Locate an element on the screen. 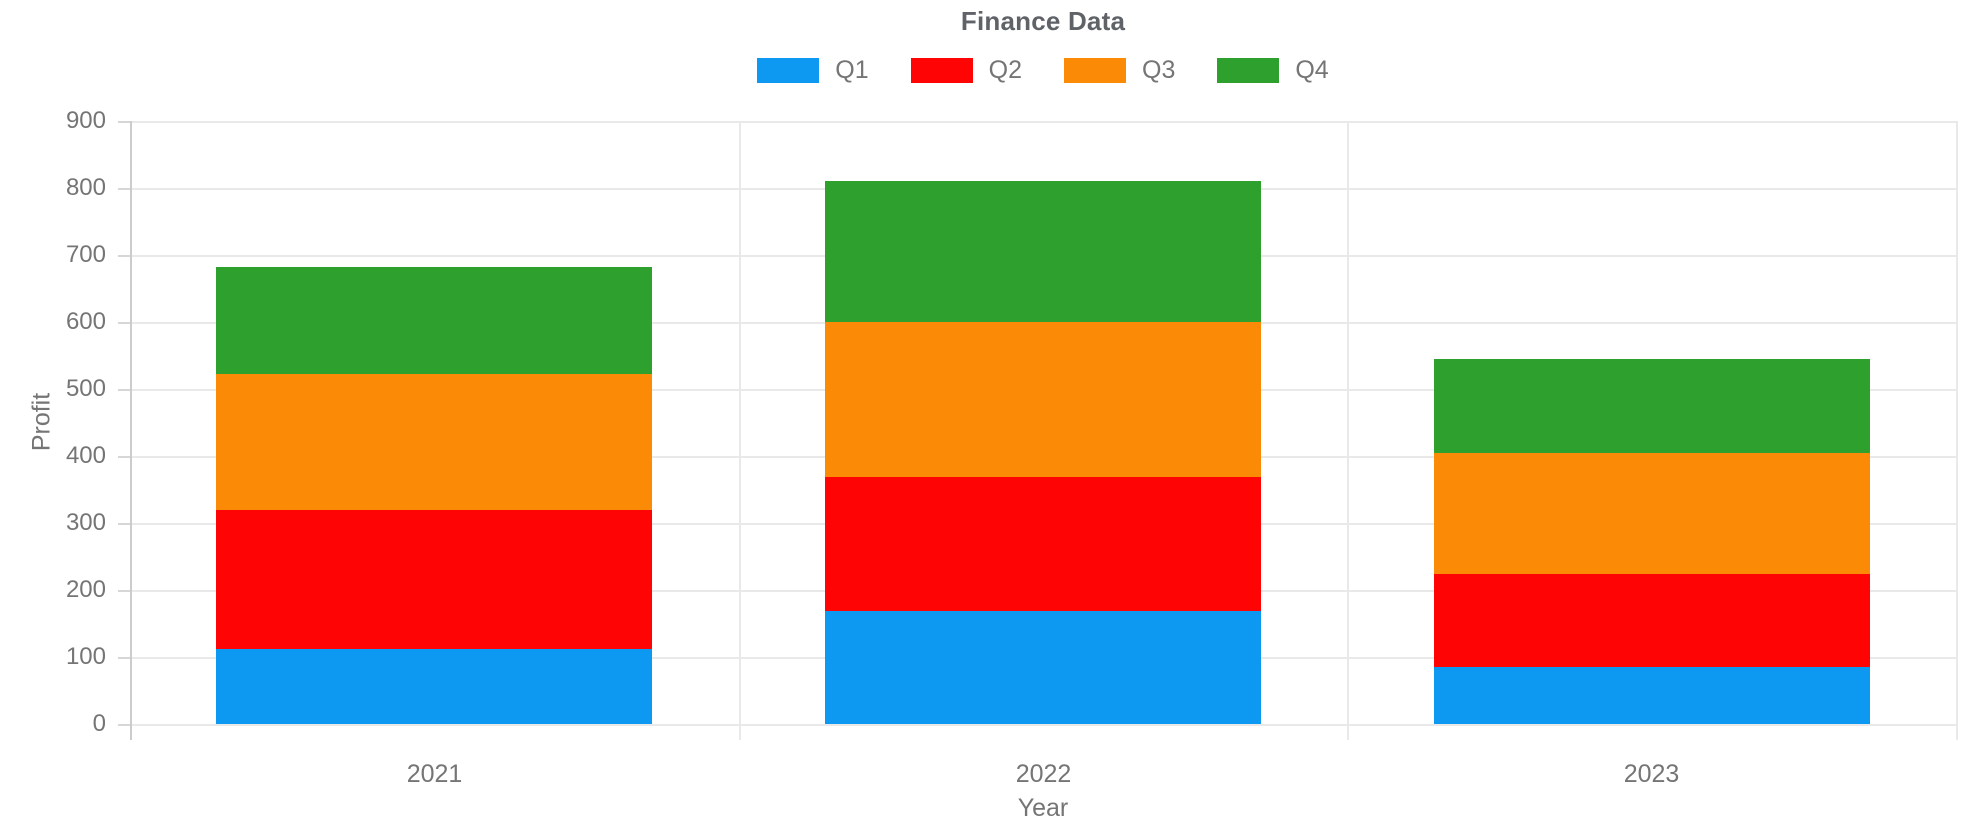 This screenshot has height=830, width=1976. y-tick-label: 700 is located at coordinates (85, 254).